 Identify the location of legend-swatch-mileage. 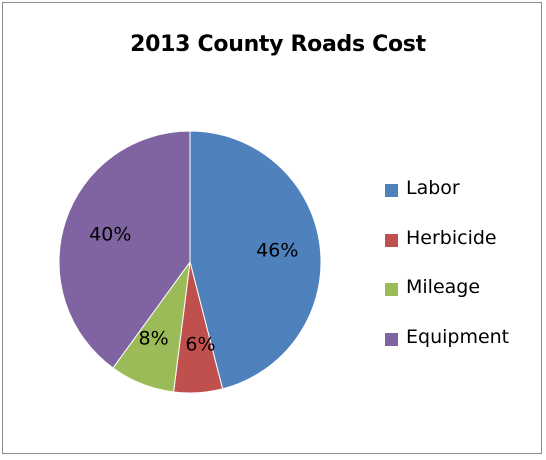
(391, 289).